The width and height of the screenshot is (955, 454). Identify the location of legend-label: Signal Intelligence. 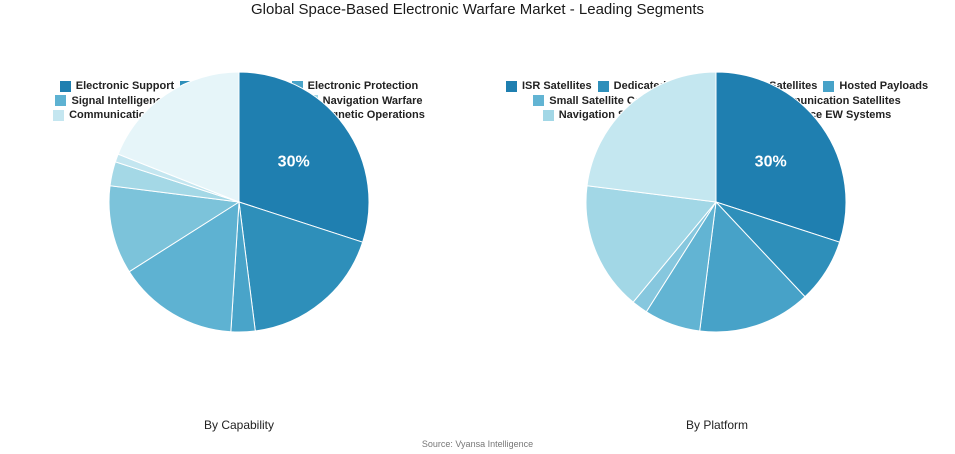
(120, 100).